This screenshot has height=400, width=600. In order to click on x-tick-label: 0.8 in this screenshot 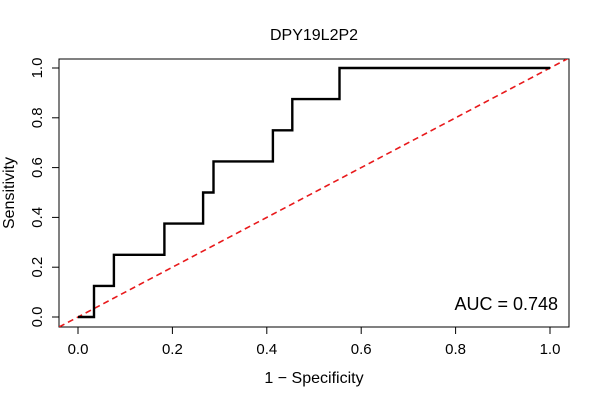, I will do `click(455, 349)`.